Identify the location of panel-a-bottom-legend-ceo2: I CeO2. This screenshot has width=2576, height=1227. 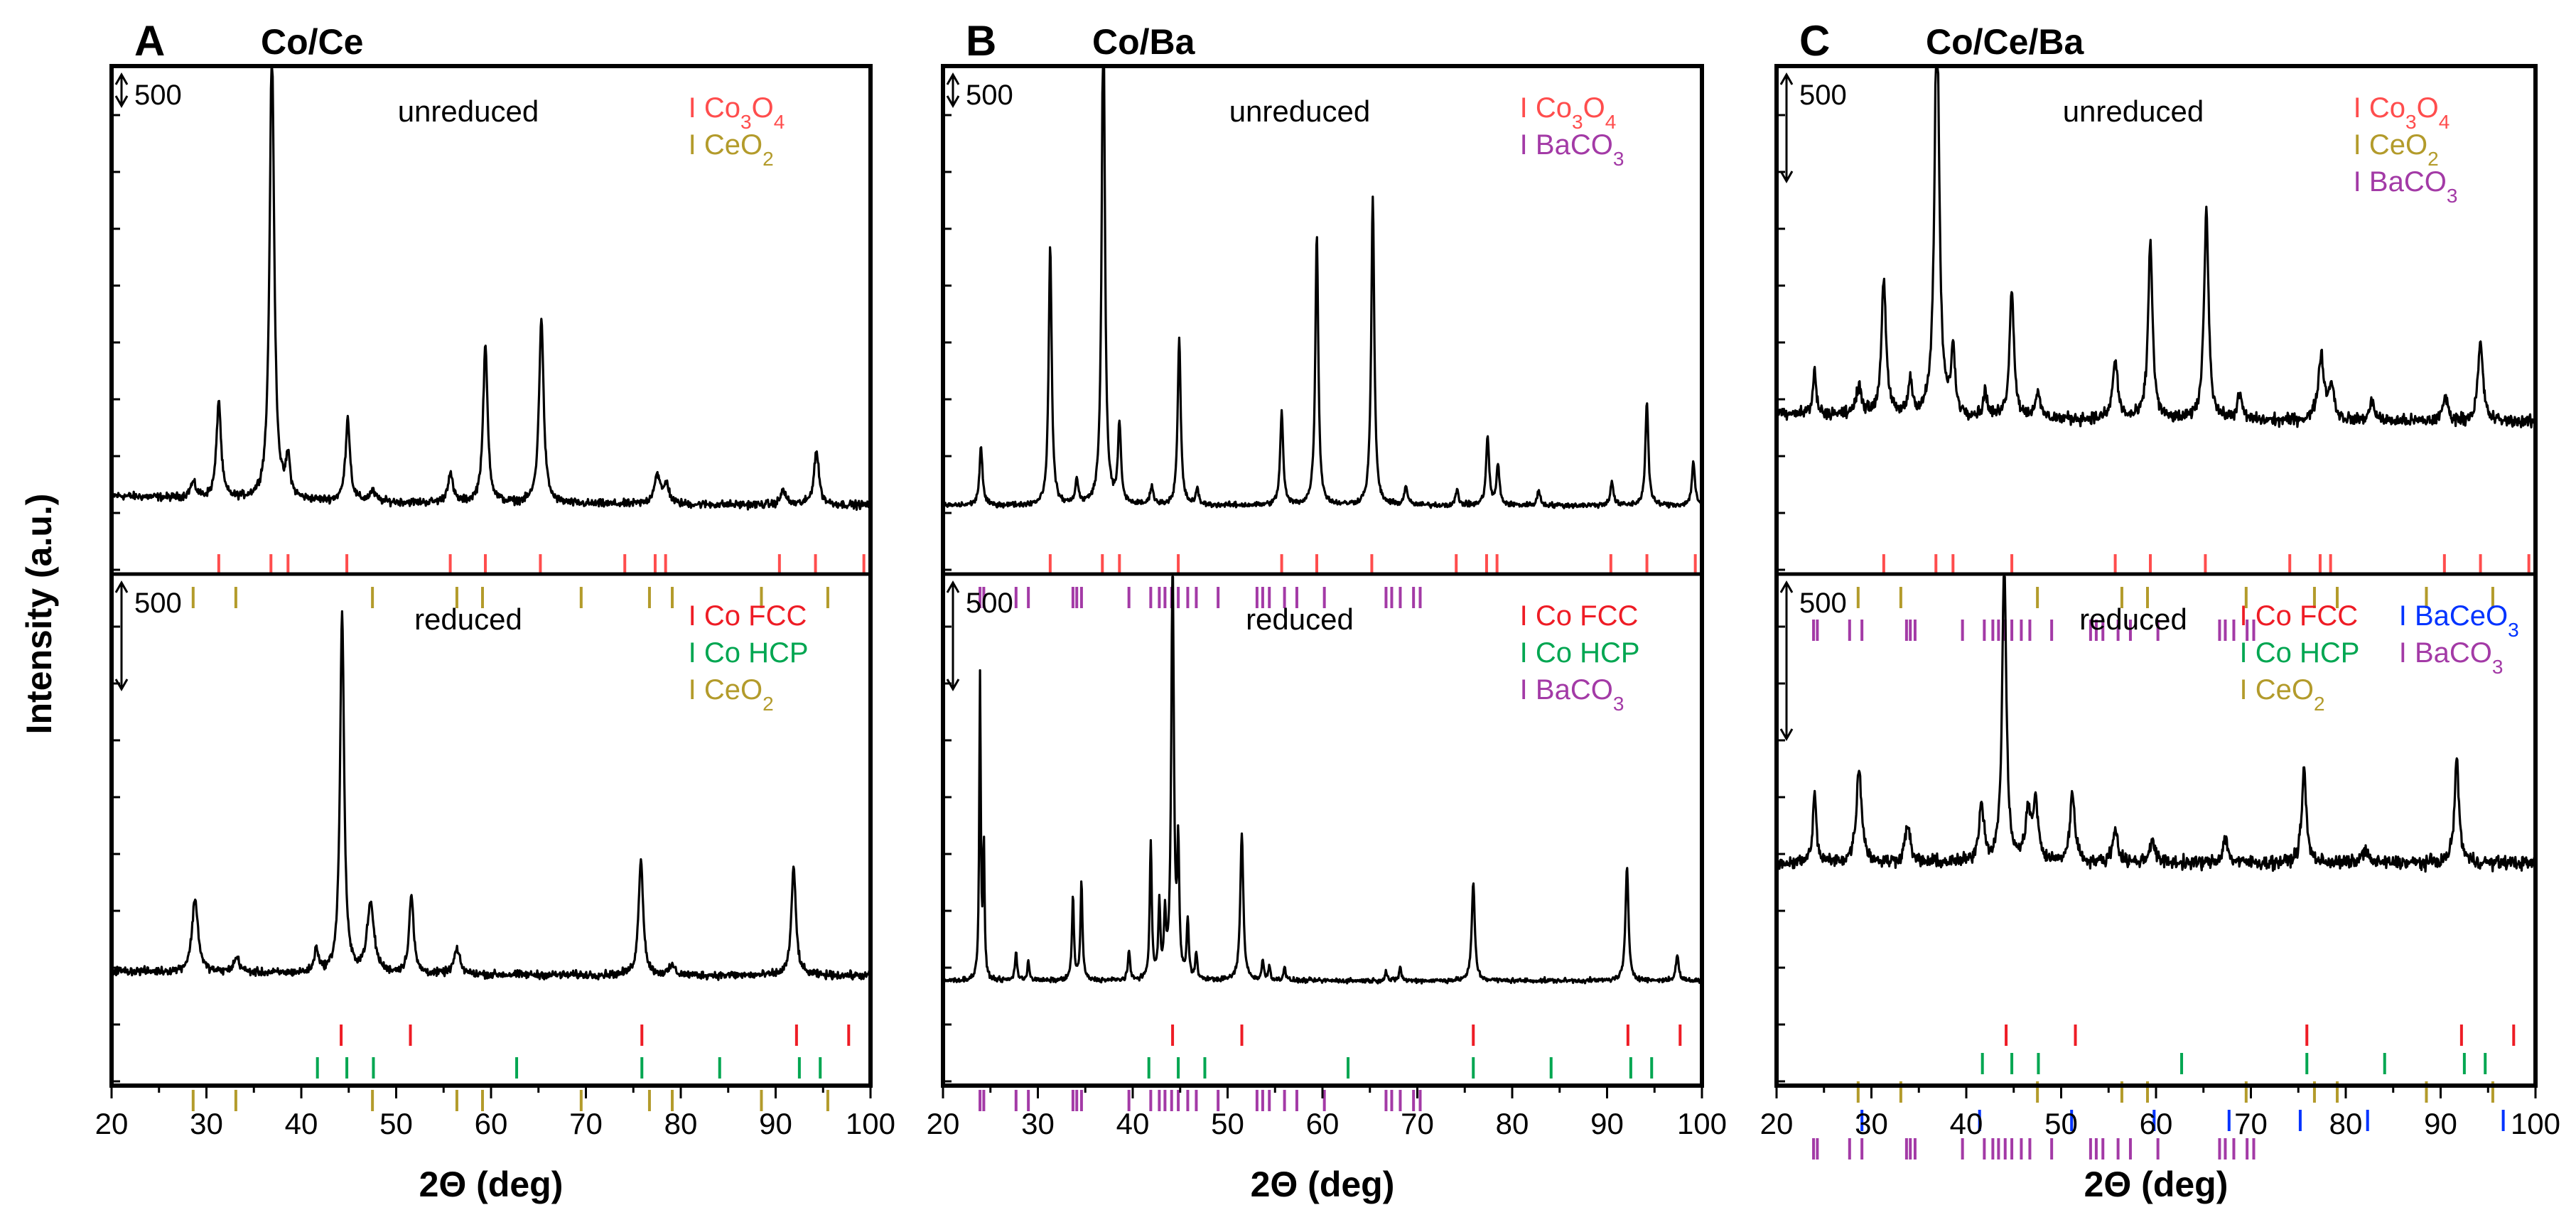
(732, 695).